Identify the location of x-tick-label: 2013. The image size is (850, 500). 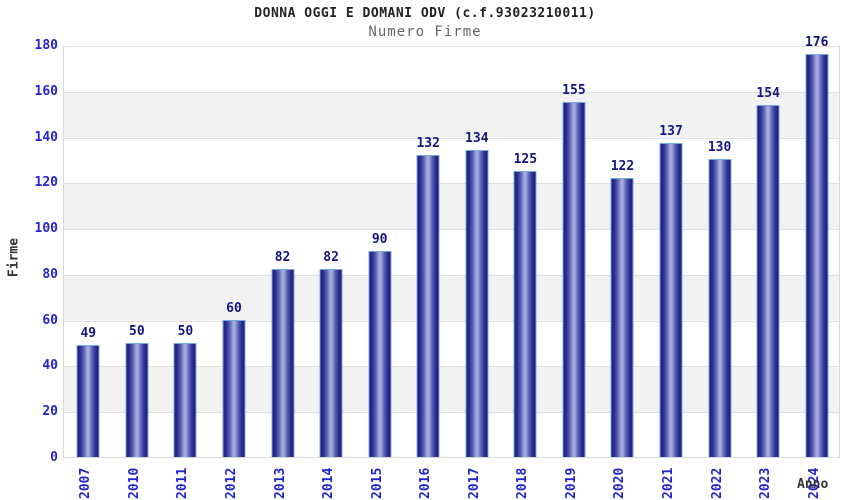
(280, 483).